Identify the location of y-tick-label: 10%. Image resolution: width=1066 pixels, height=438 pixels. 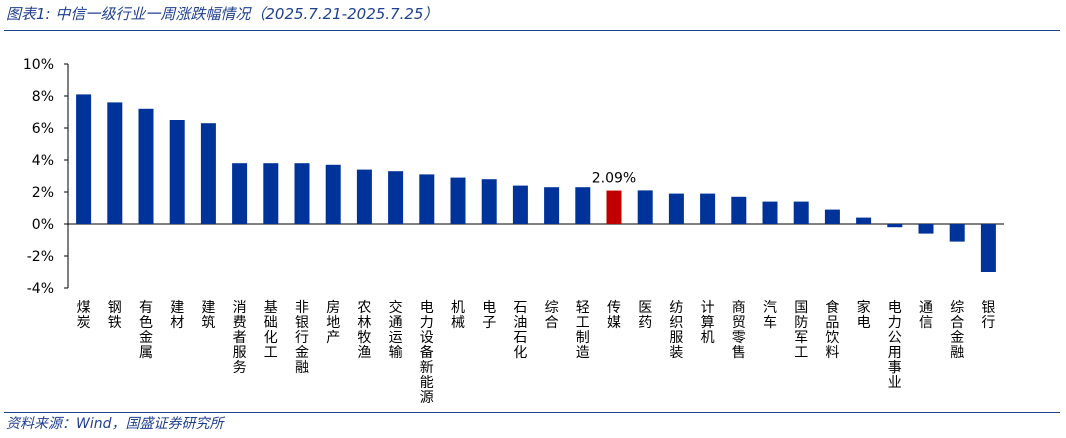
(38, 65).